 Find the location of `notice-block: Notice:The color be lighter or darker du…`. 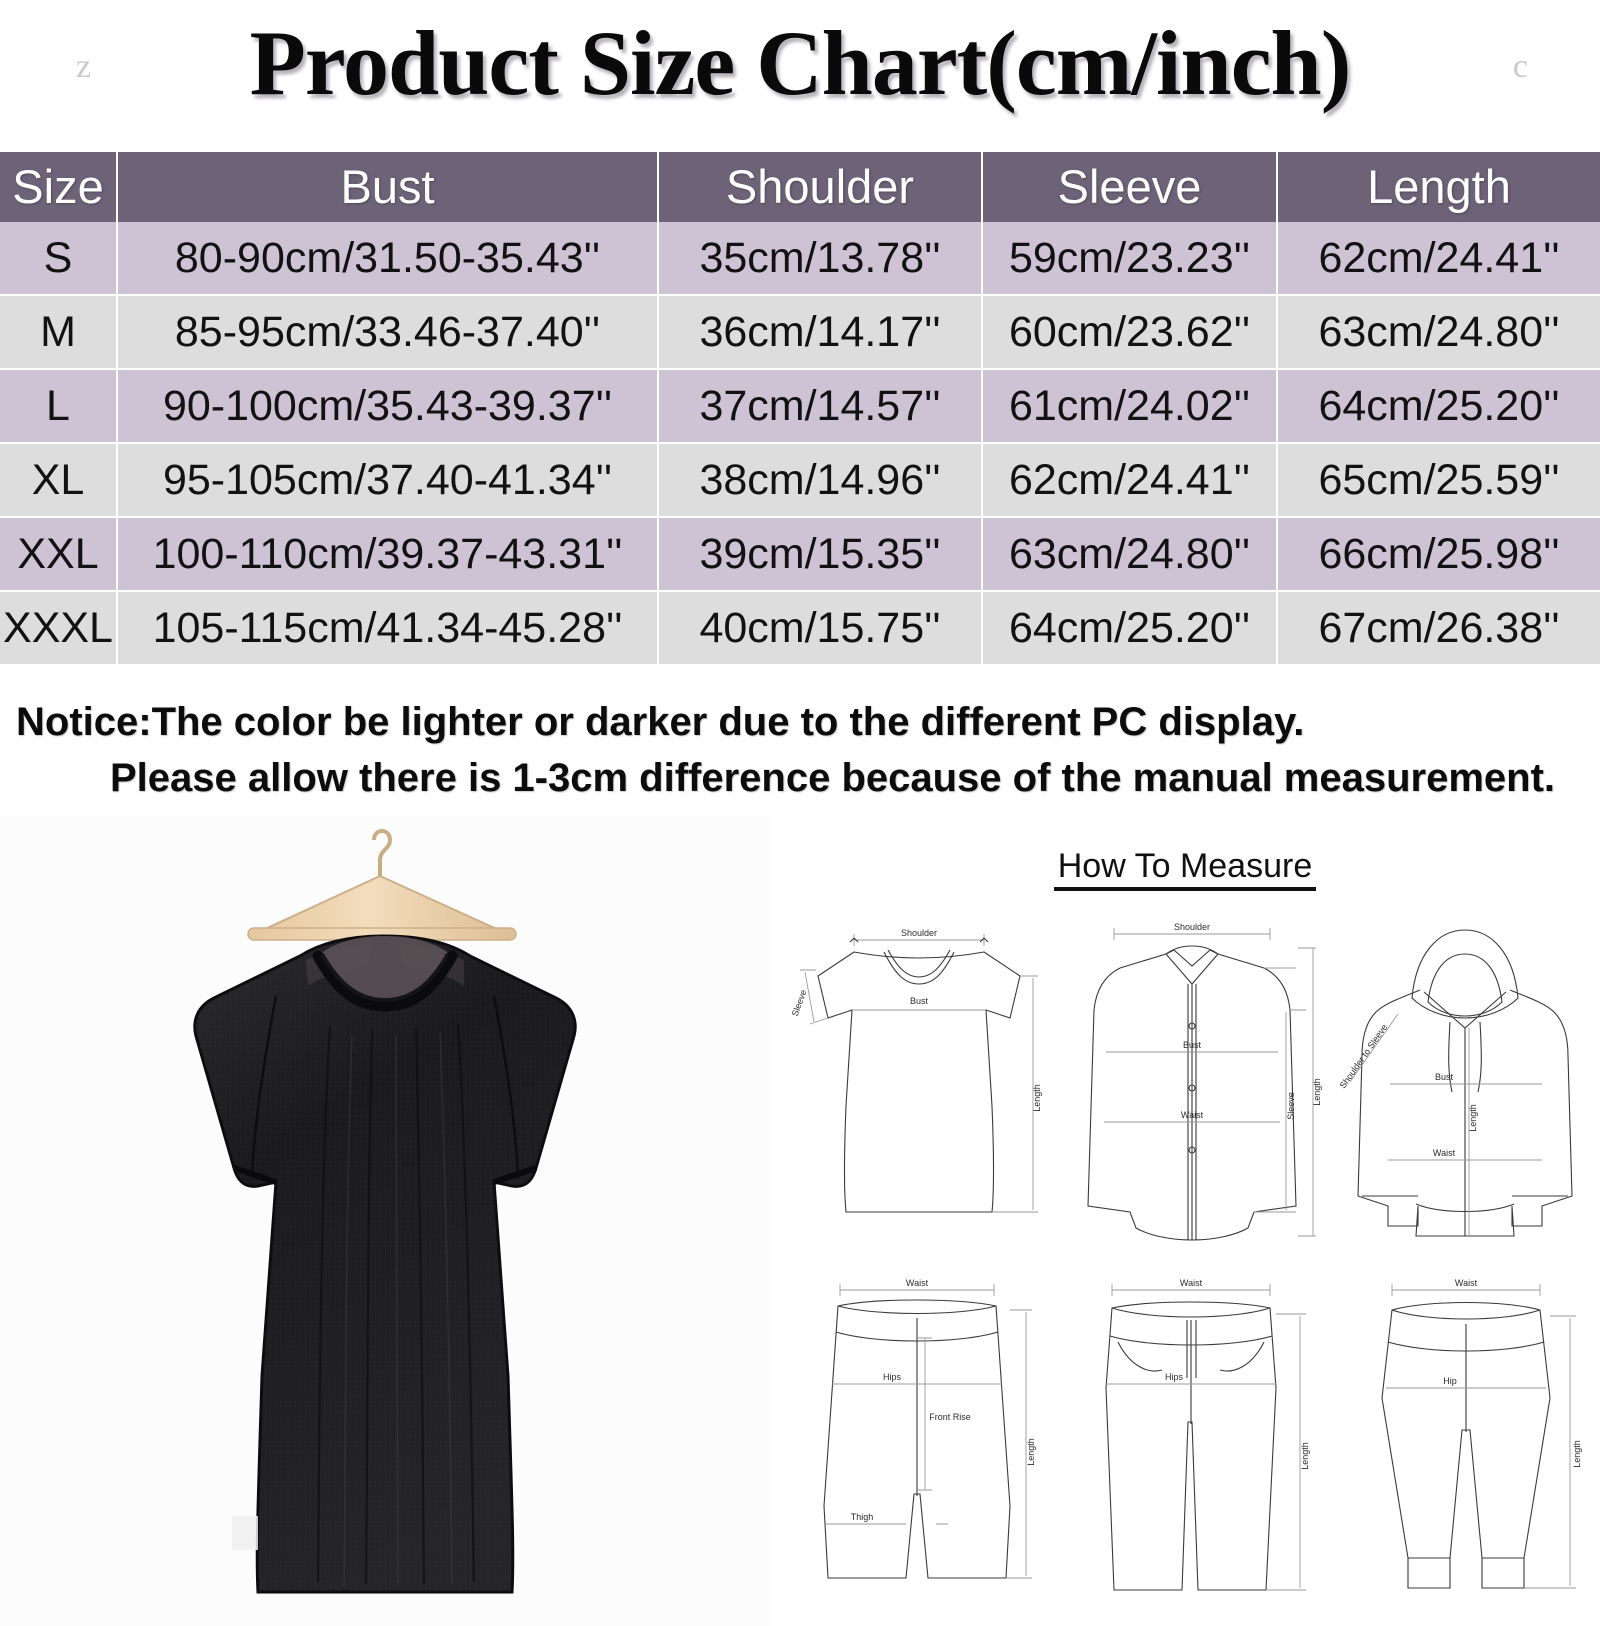

notice-block: Notice:The color be lighter or darker du… is located at coordinates (800, 740).